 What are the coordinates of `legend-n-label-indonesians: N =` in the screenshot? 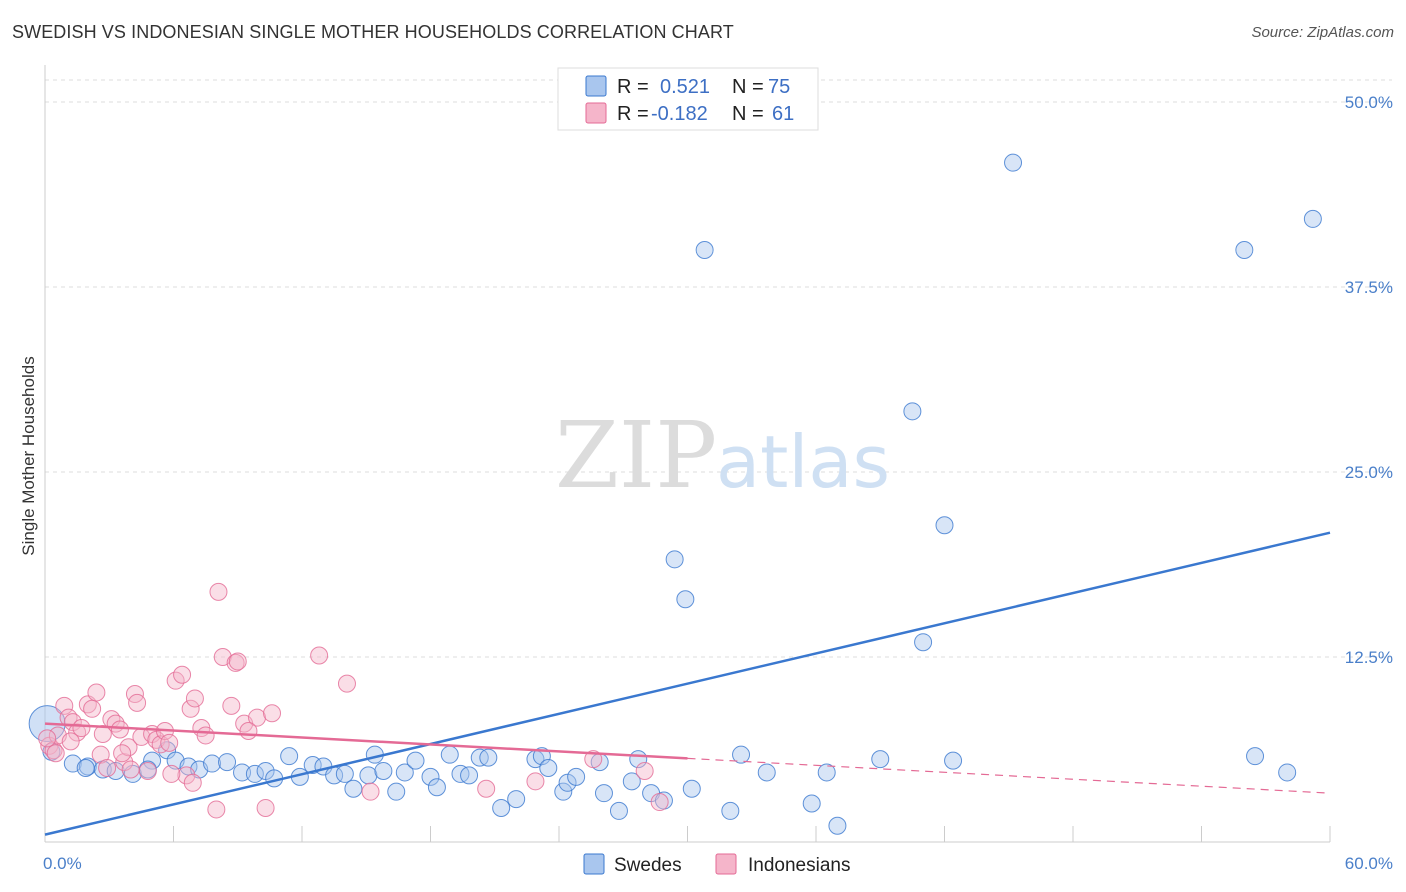 It's located at (748, 114).